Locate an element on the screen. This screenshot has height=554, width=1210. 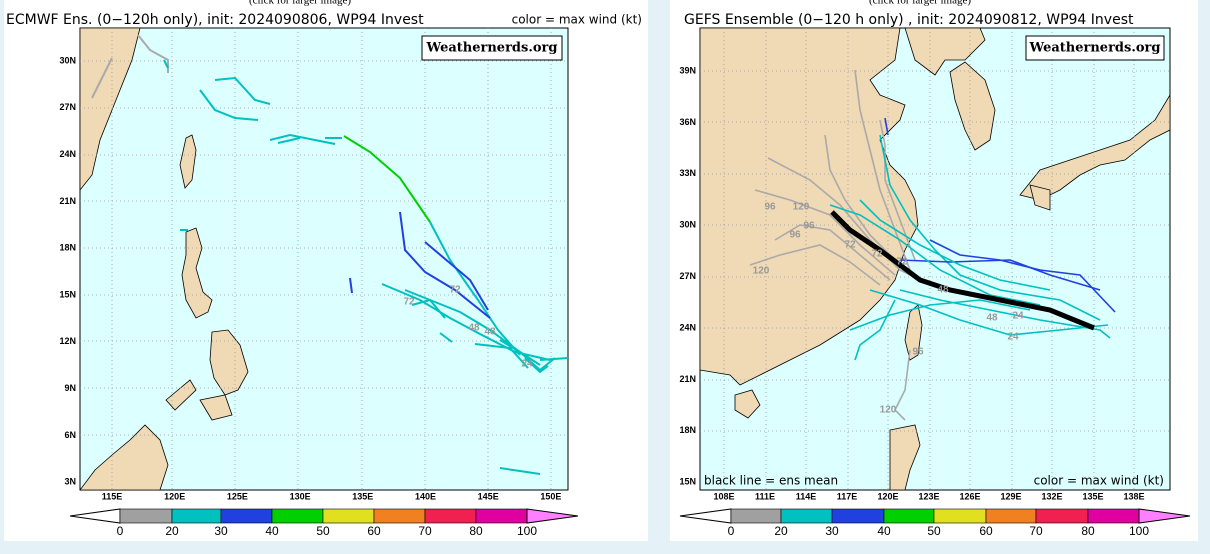
lon-label: 117E is located at coordinates (847, 496).